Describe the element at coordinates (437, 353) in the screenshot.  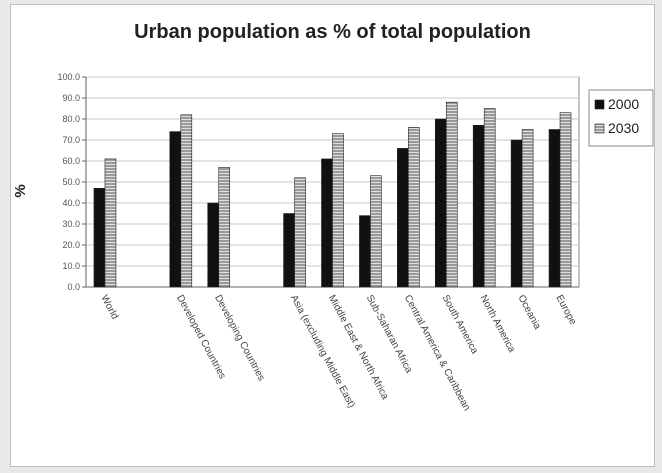
I see `x-category-label: Central America & Caribbean` at that location.